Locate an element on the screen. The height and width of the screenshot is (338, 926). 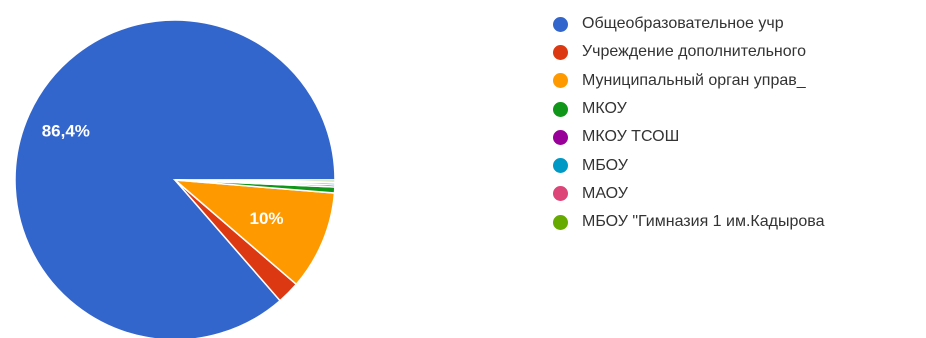
legend-label-4: МКОУ is located at coordinates (604, 109).